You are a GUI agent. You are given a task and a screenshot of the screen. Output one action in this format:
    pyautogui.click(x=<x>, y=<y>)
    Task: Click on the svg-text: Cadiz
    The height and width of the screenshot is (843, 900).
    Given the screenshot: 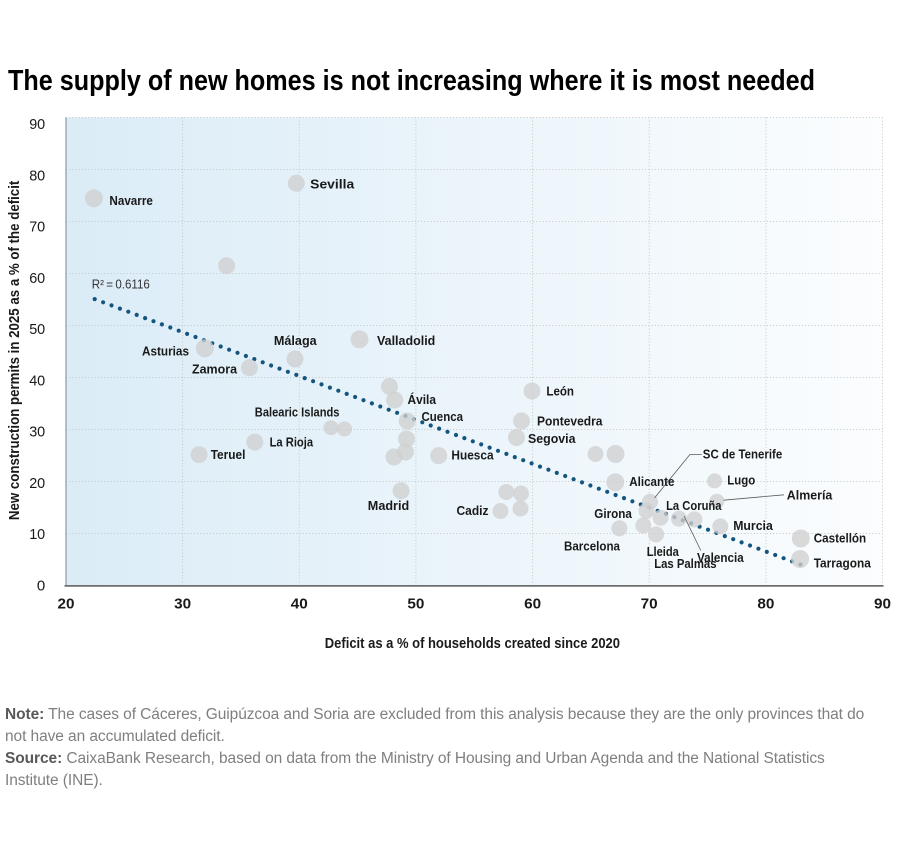 What is the action you would take?
    pyautogui.click(x=473, y=510)
    